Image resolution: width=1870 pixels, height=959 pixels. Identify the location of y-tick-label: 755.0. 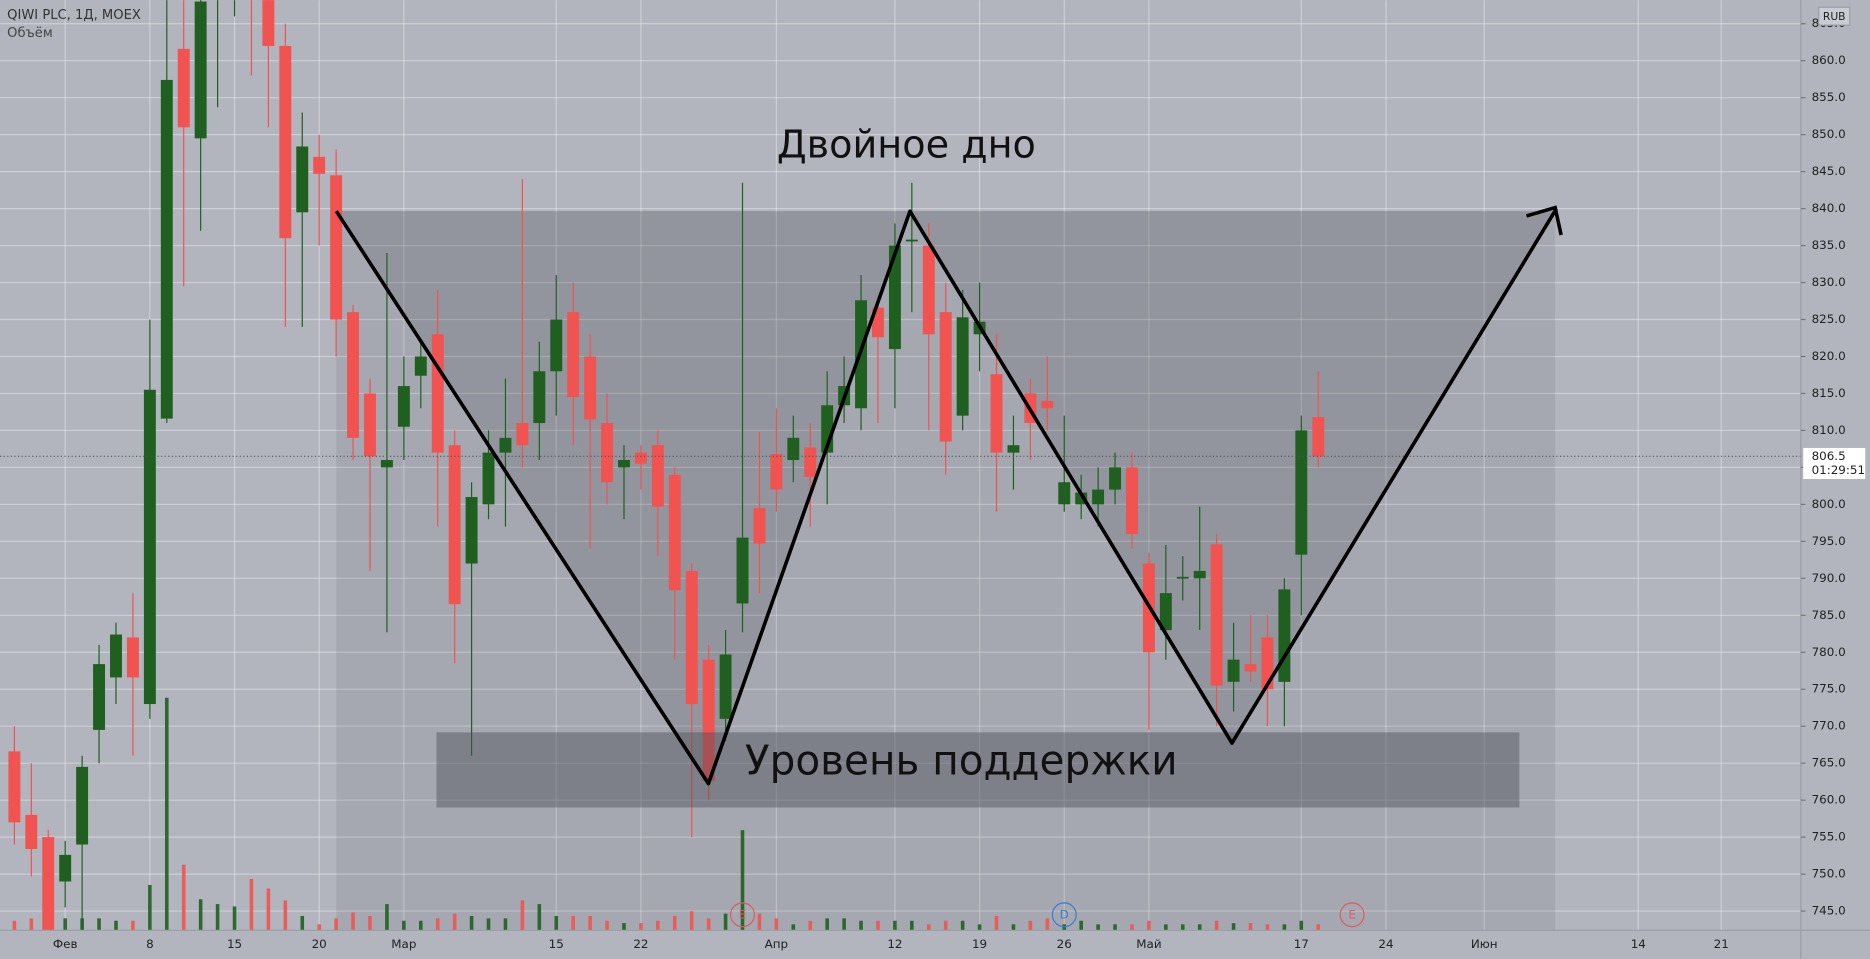
(1829, 837).